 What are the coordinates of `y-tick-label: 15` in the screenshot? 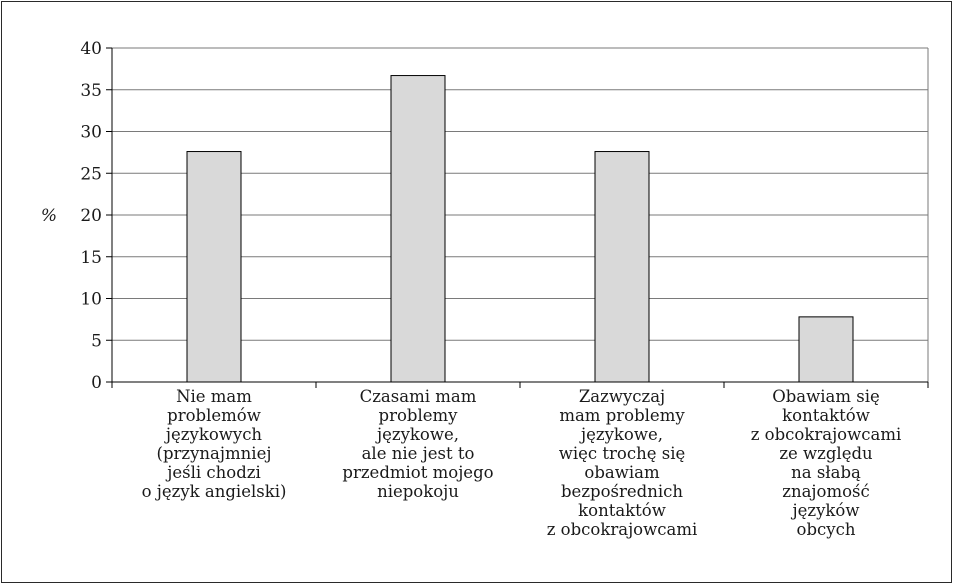 It's located at (91, 258).